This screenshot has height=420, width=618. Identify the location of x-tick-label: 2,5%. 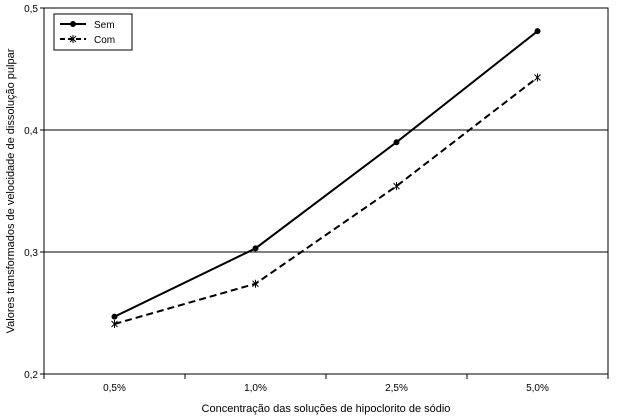
(396, 388).